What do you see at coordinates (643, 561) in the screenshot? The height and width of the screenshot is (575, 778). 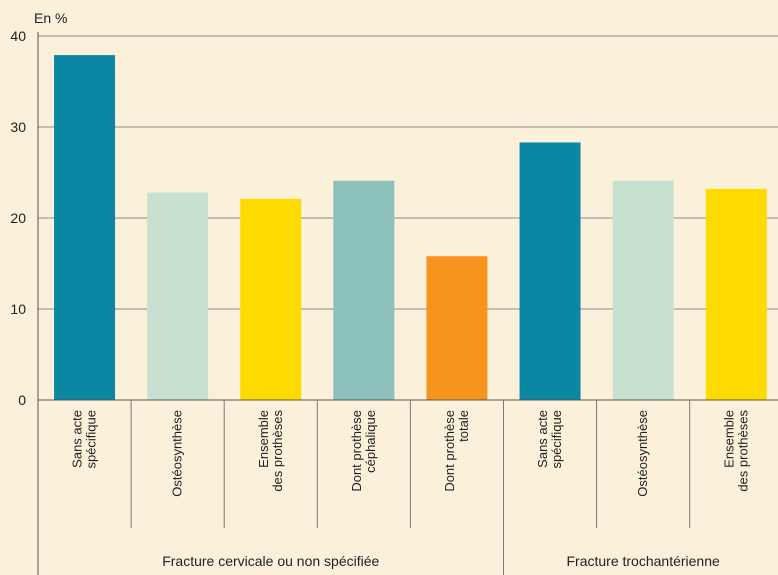 I see `group-label: Fracture trochantérienne` at bounding box center [643, 561].